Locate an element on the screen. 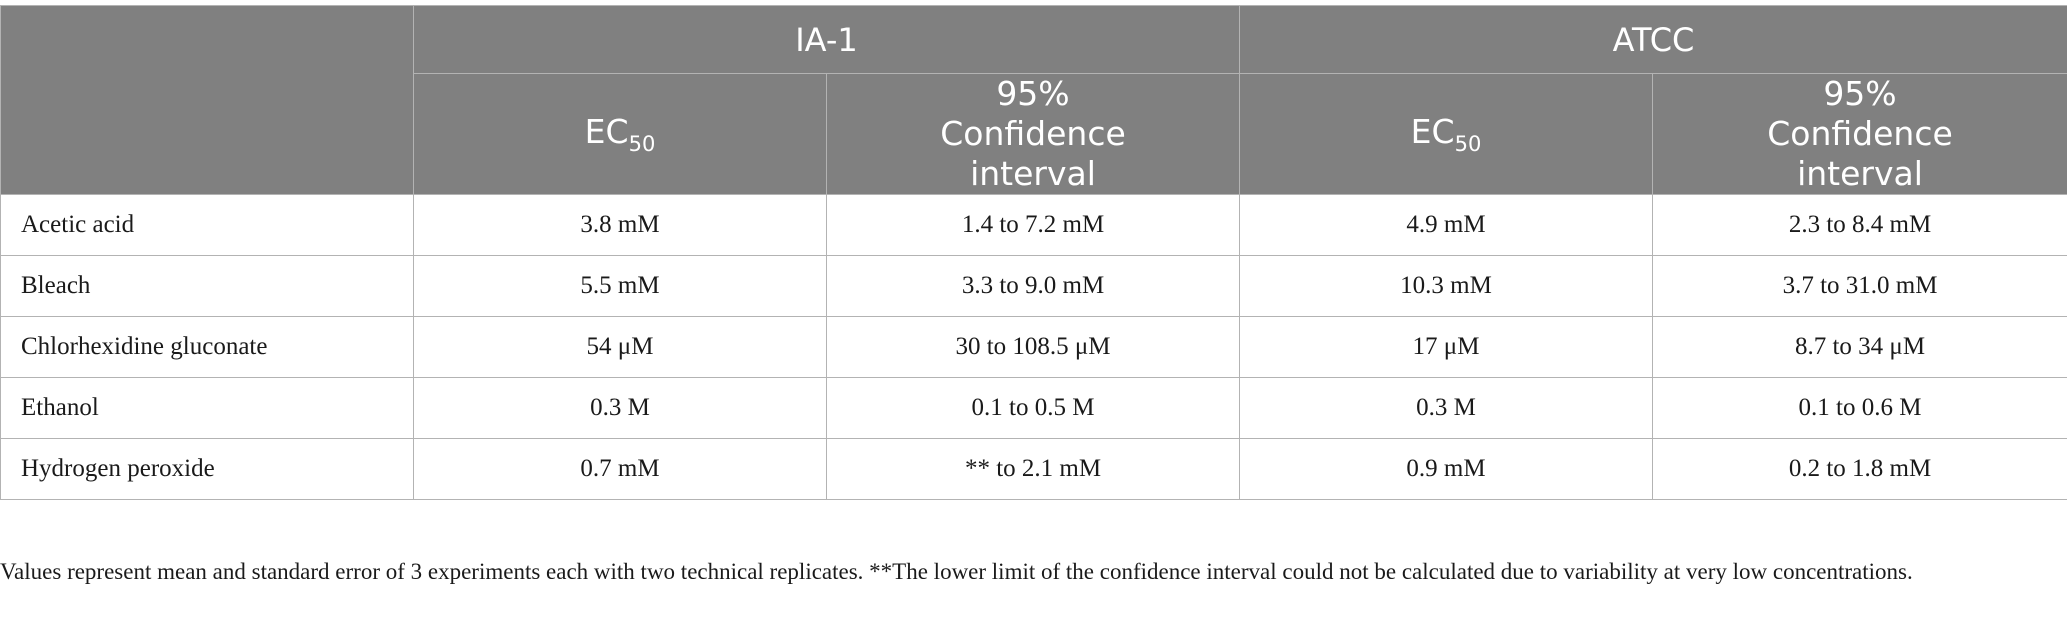 This screenshot has width=2067, height=631. atcc-ec50-cell: 0.3 M is located at coordinates (1446, 408).